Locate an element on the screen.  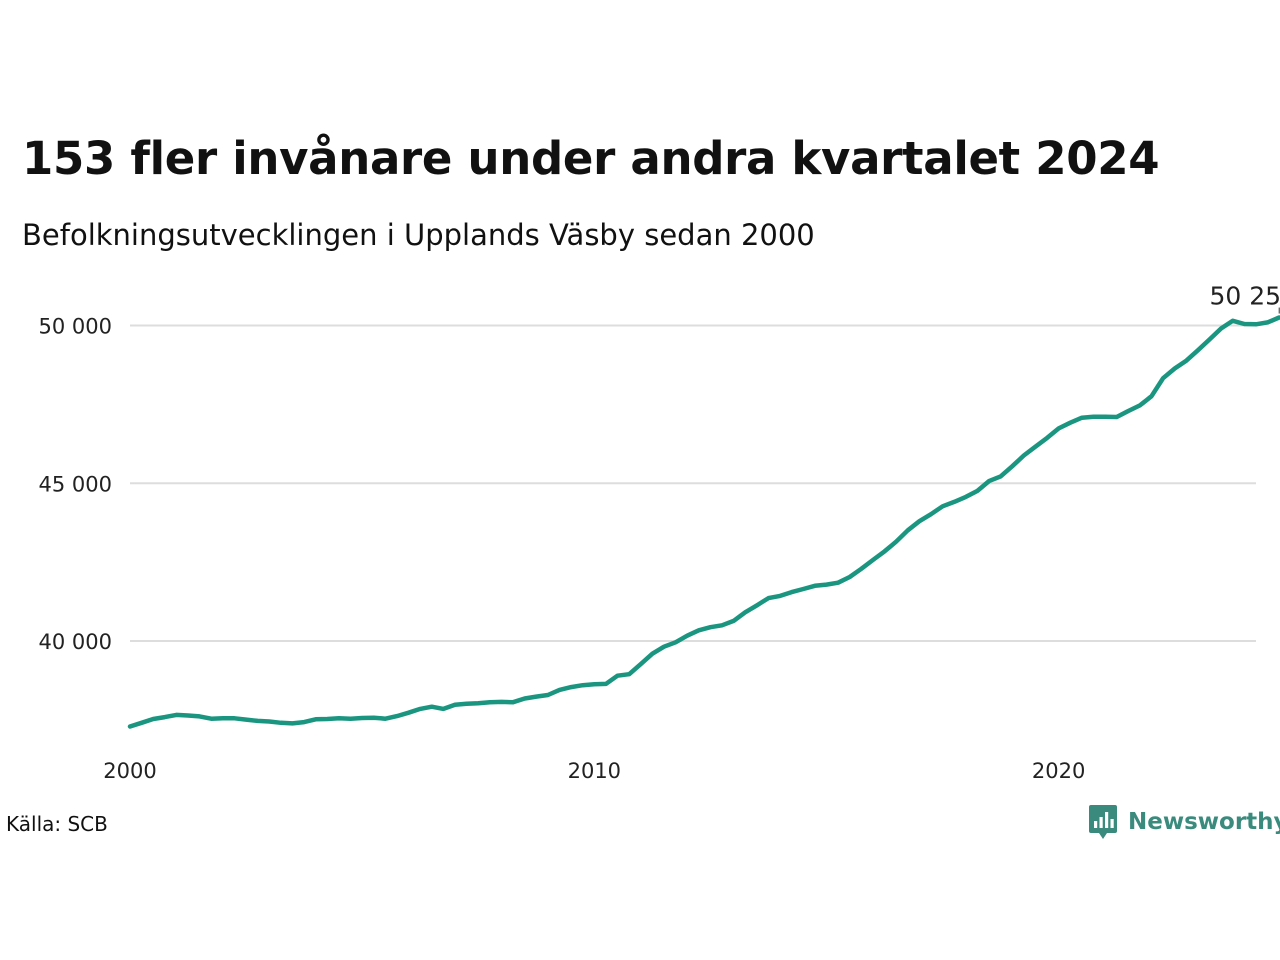
brand-name: Newsworthy is located at coordinates (1204, 822).